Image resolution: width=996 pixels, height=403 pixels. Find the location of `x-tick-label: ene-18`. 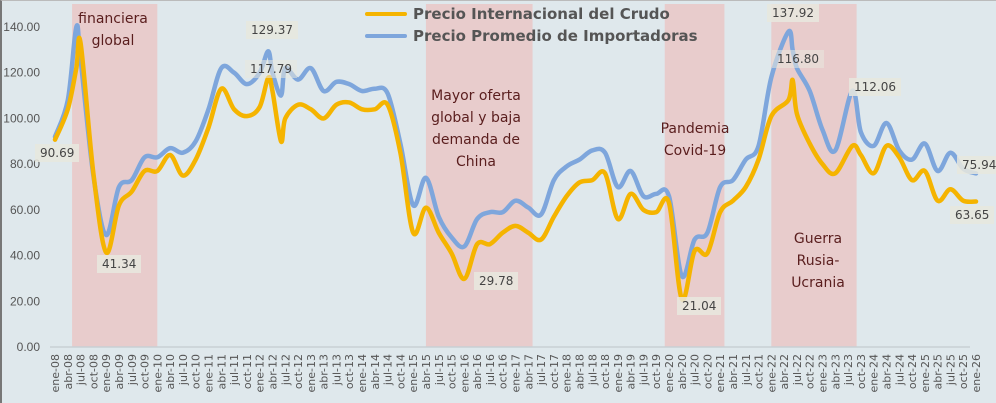

x-tick-label: ene-18 is located at coordinates (567, 373).